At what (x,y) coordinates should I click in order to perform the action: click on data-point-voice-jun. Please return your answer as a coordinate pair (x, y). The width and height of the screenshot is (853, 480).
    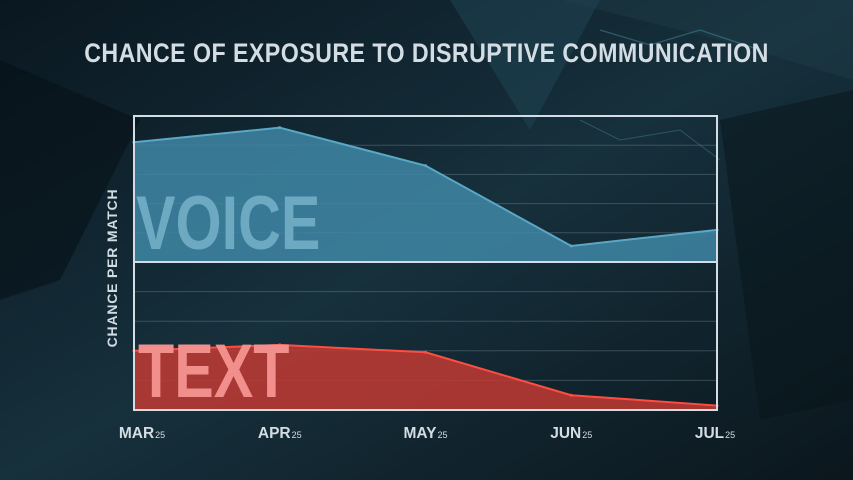
    Looking at the image, I should click on (571, 246).